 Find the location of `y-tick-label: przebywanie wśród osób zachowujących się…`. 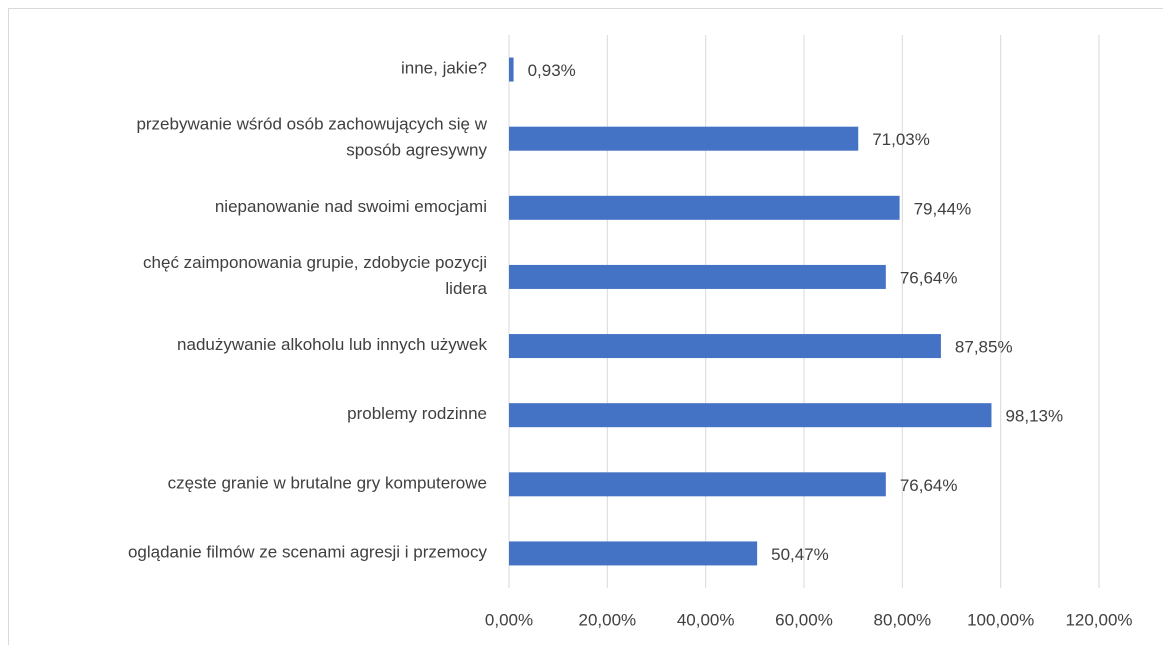

y-tick-label: przebywanie wśród osób zachowujących się… is located at coordinates (311, 137).